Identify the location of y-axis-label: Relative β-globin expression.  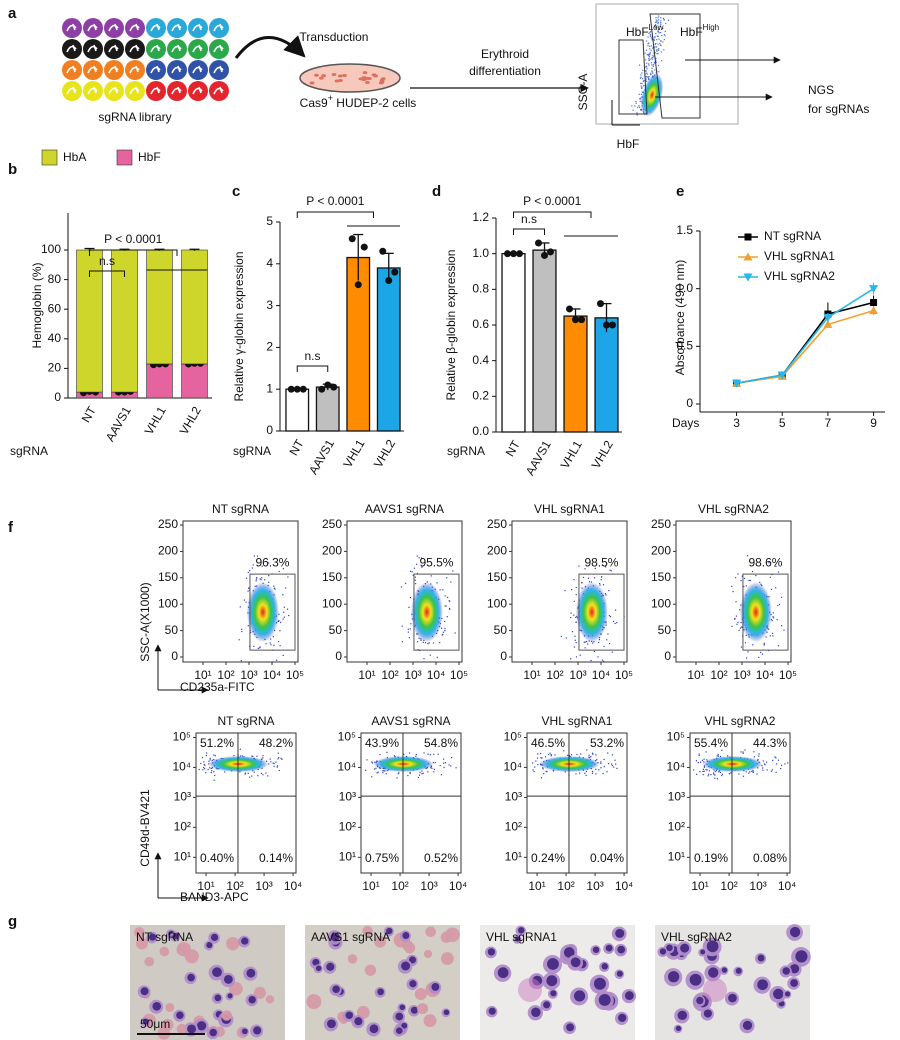
(451, 325).